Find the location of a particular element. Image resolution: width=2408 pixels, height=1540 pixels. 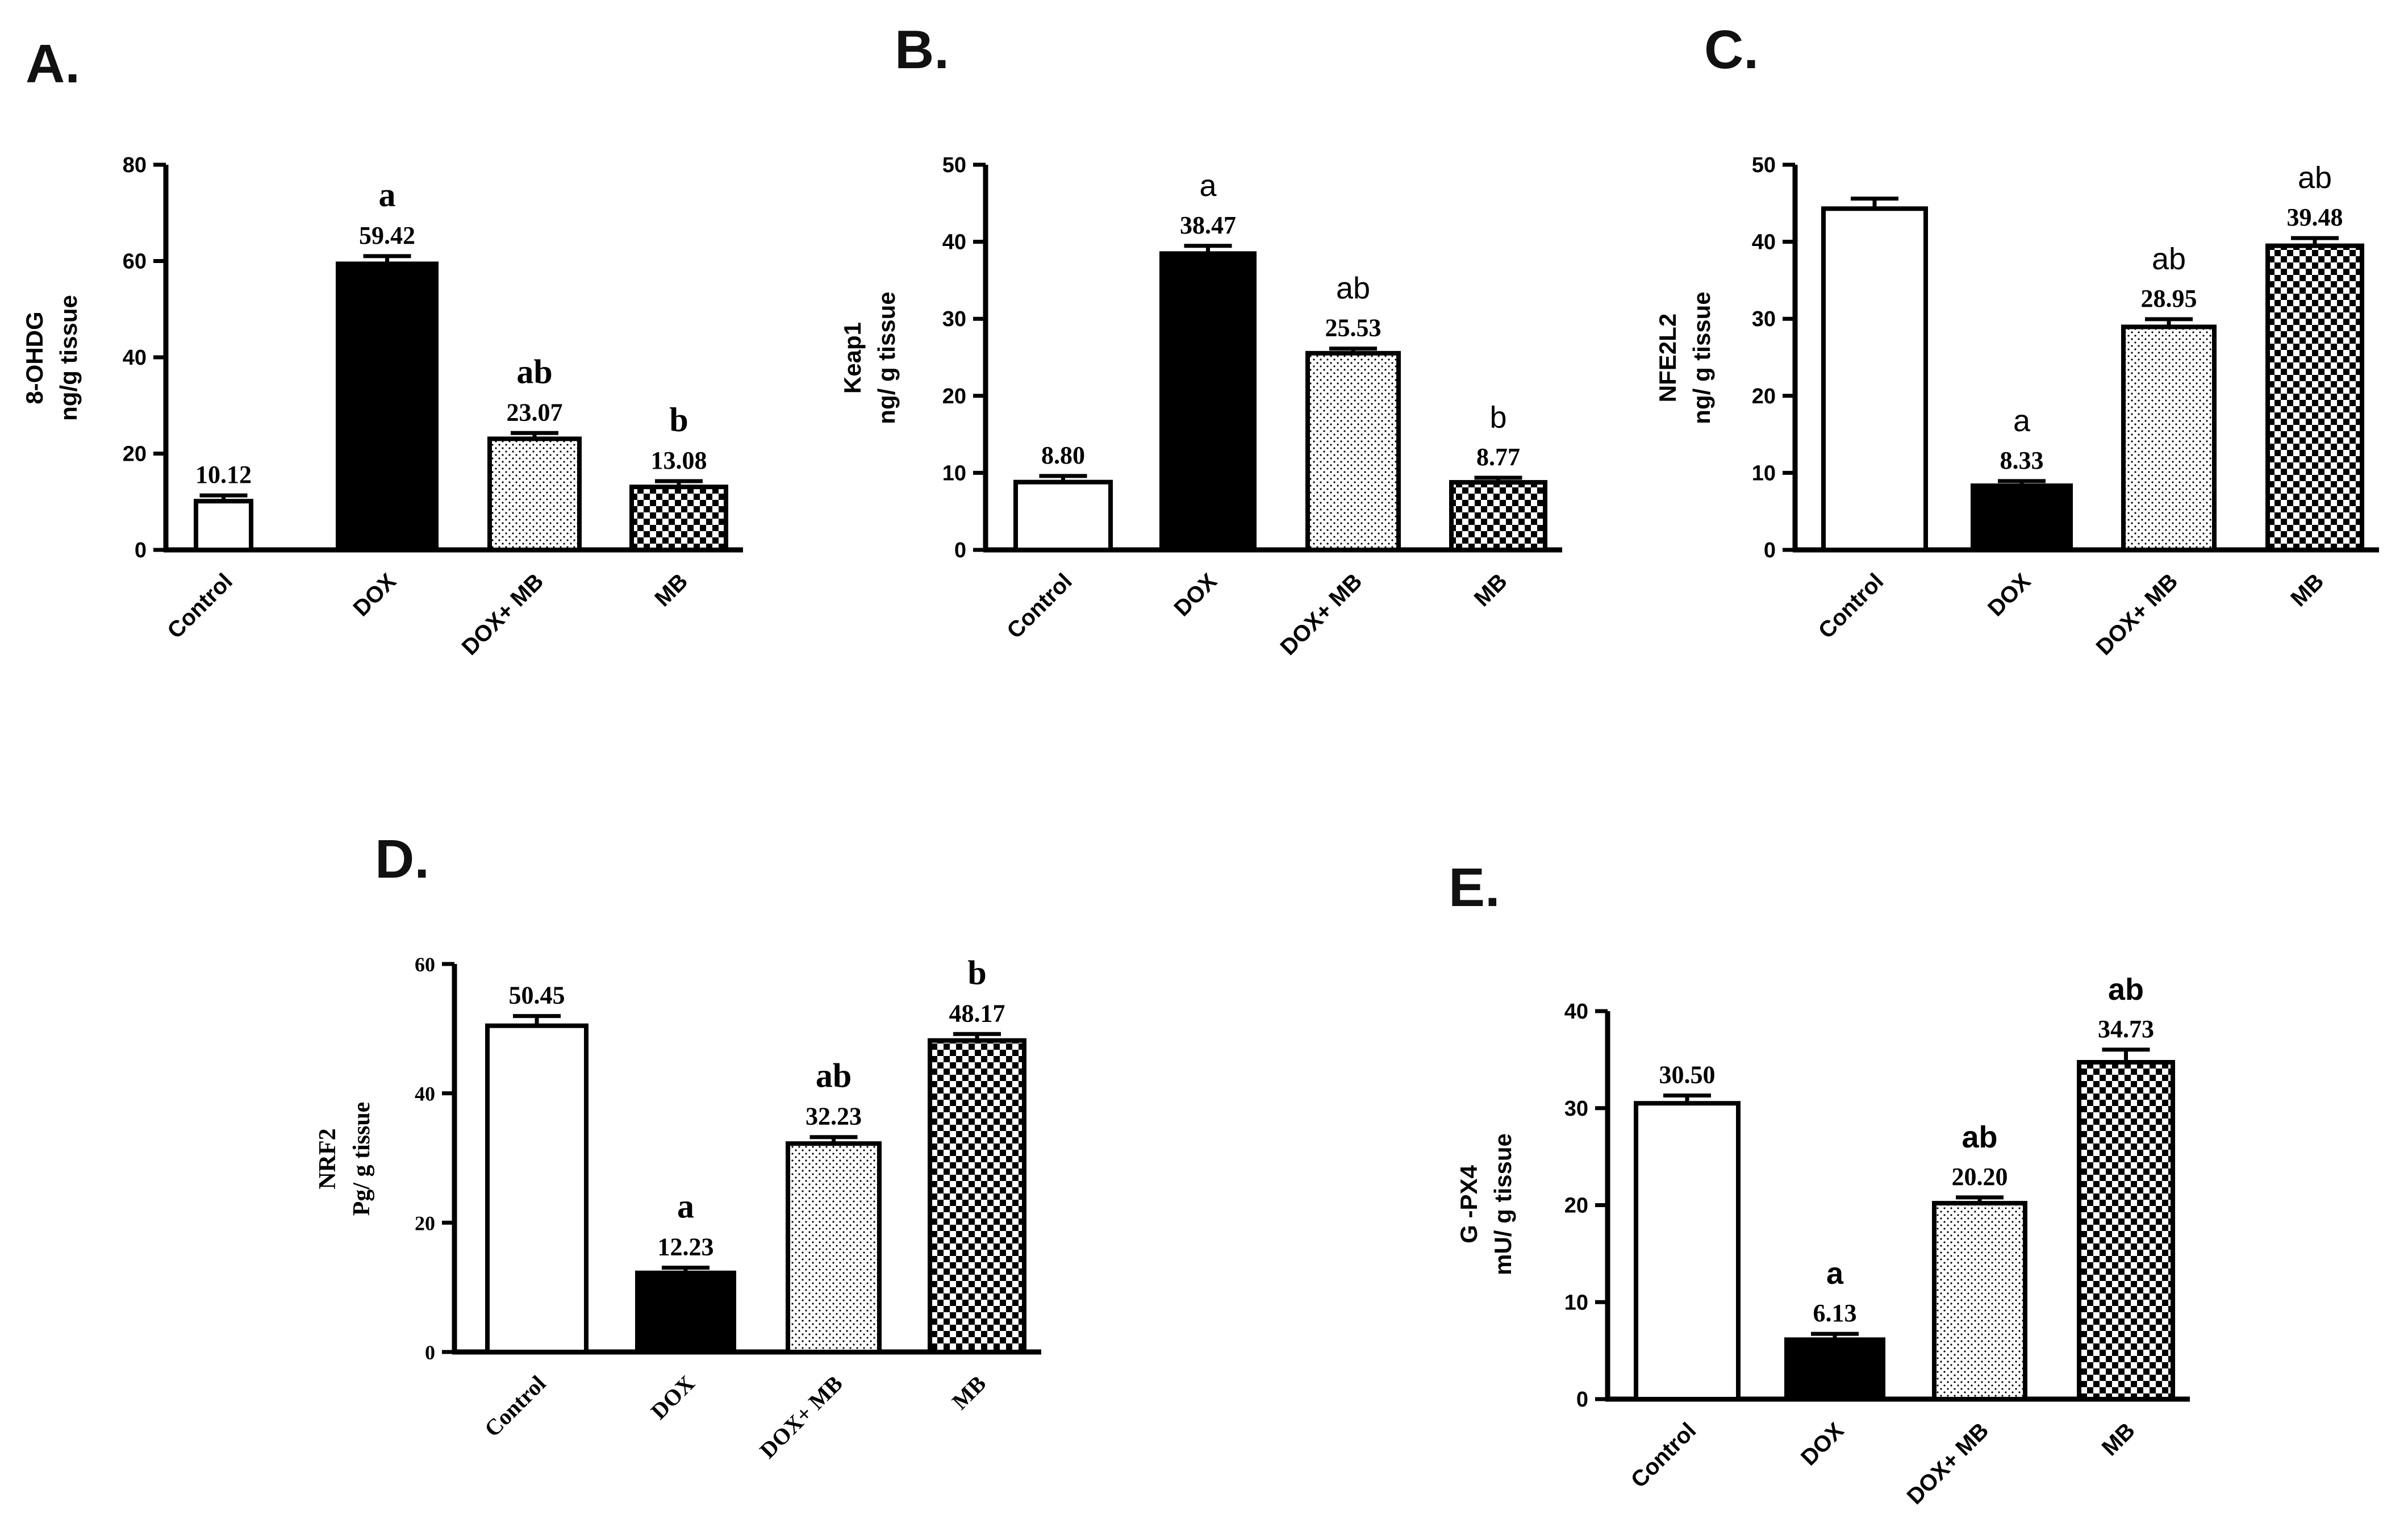

value-label: 59.42 is located at coordinates (387, 235).